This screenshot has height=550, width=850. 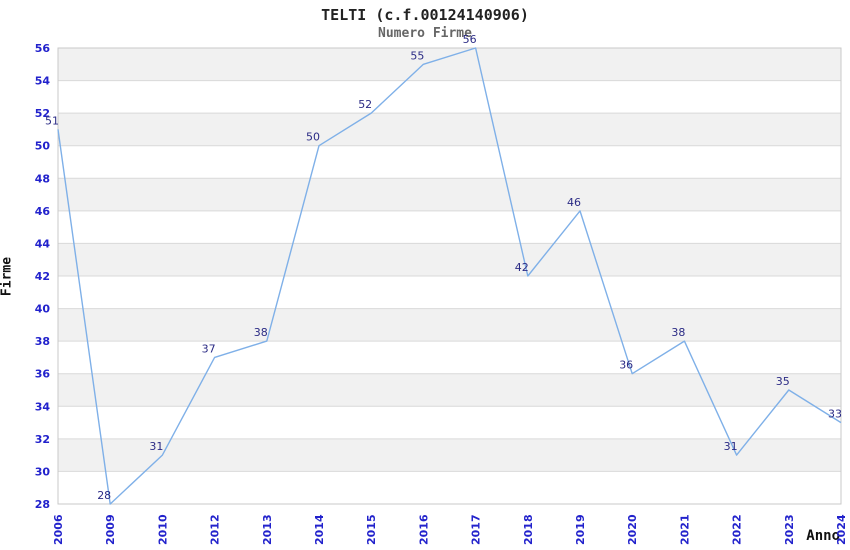 I want to click on x-tick-label: 2018, so click(x=528, y=529).